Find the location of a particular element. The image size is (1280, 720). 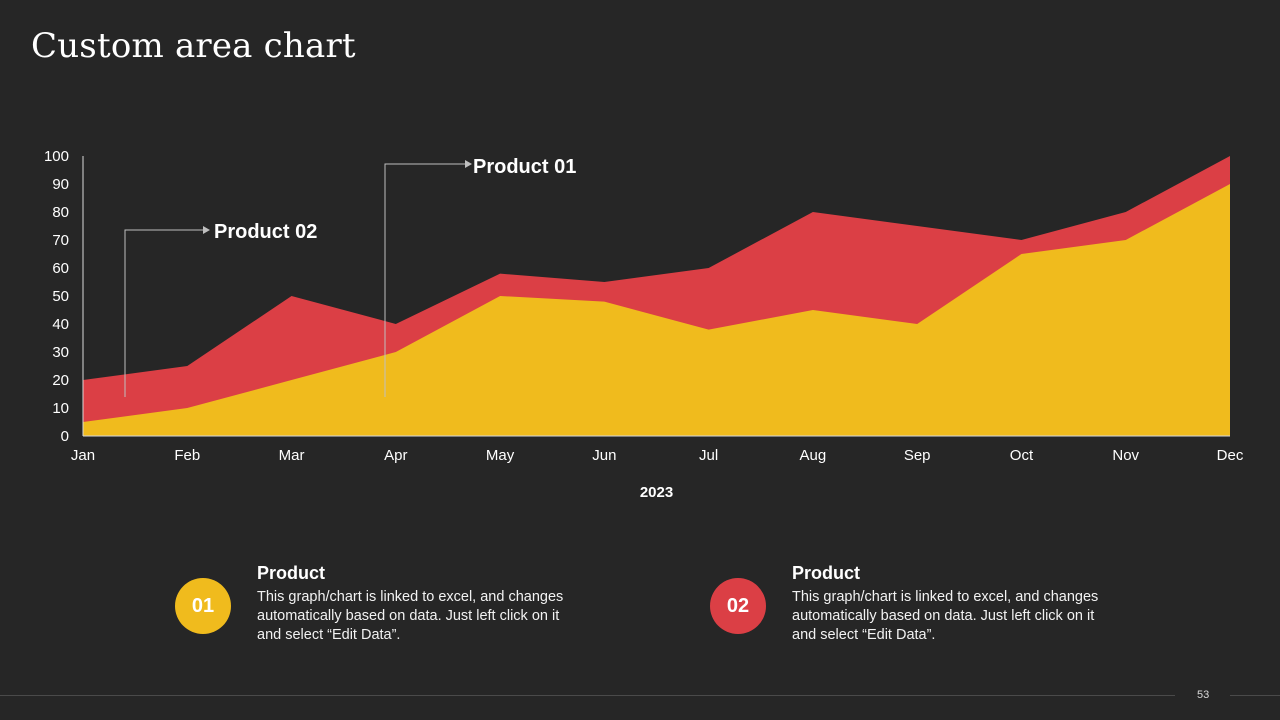

x-tick-label-nov: Nov is located at coordinates (1125, 455).